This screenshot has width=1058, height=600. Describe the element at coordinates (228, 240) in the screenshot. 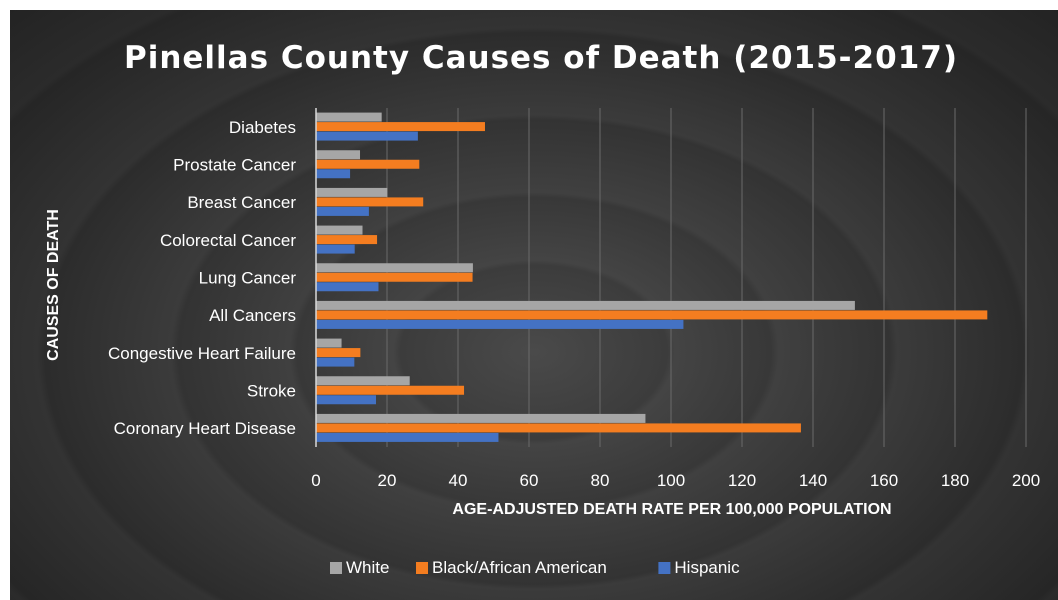

I see `category-label: Colorectal Cancer` at that location.